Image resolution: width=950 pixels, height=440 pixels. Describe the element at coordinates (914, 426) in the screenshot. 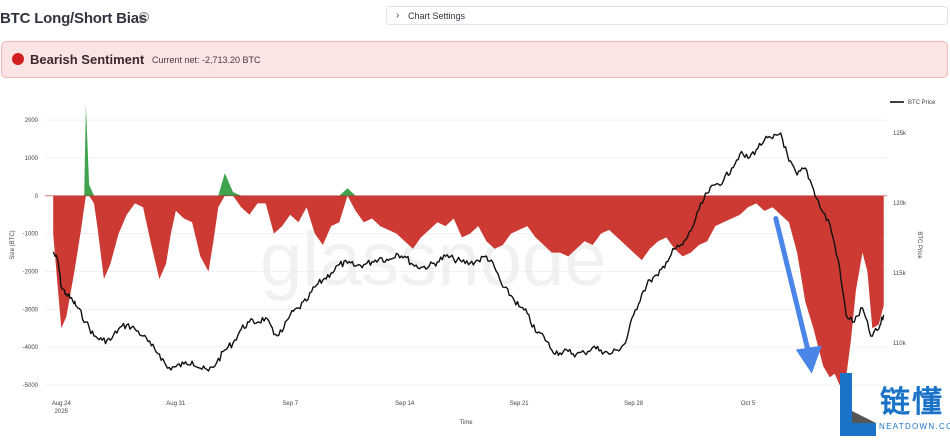

I see `logo-subtitle: NEATDOWN.COM` at that location.